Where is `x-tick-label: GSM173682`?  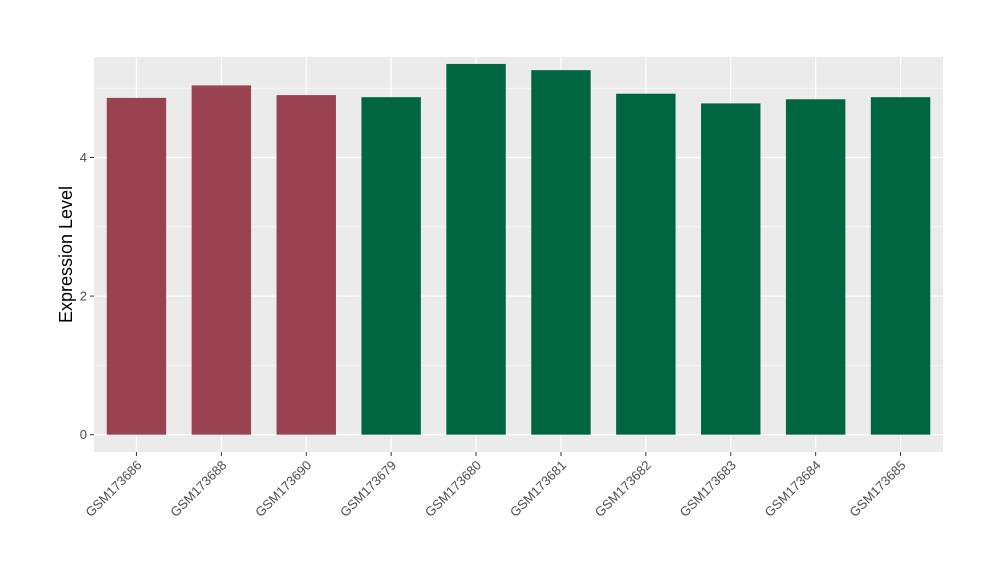 x-tick-label: GSM173682 is located at coordinates (623, 489).